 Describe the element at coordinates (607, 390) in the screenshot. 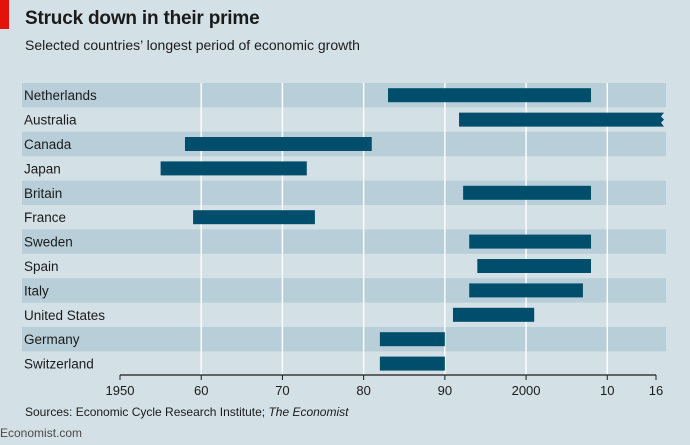

I see `x-tick-label: 10` at that location.